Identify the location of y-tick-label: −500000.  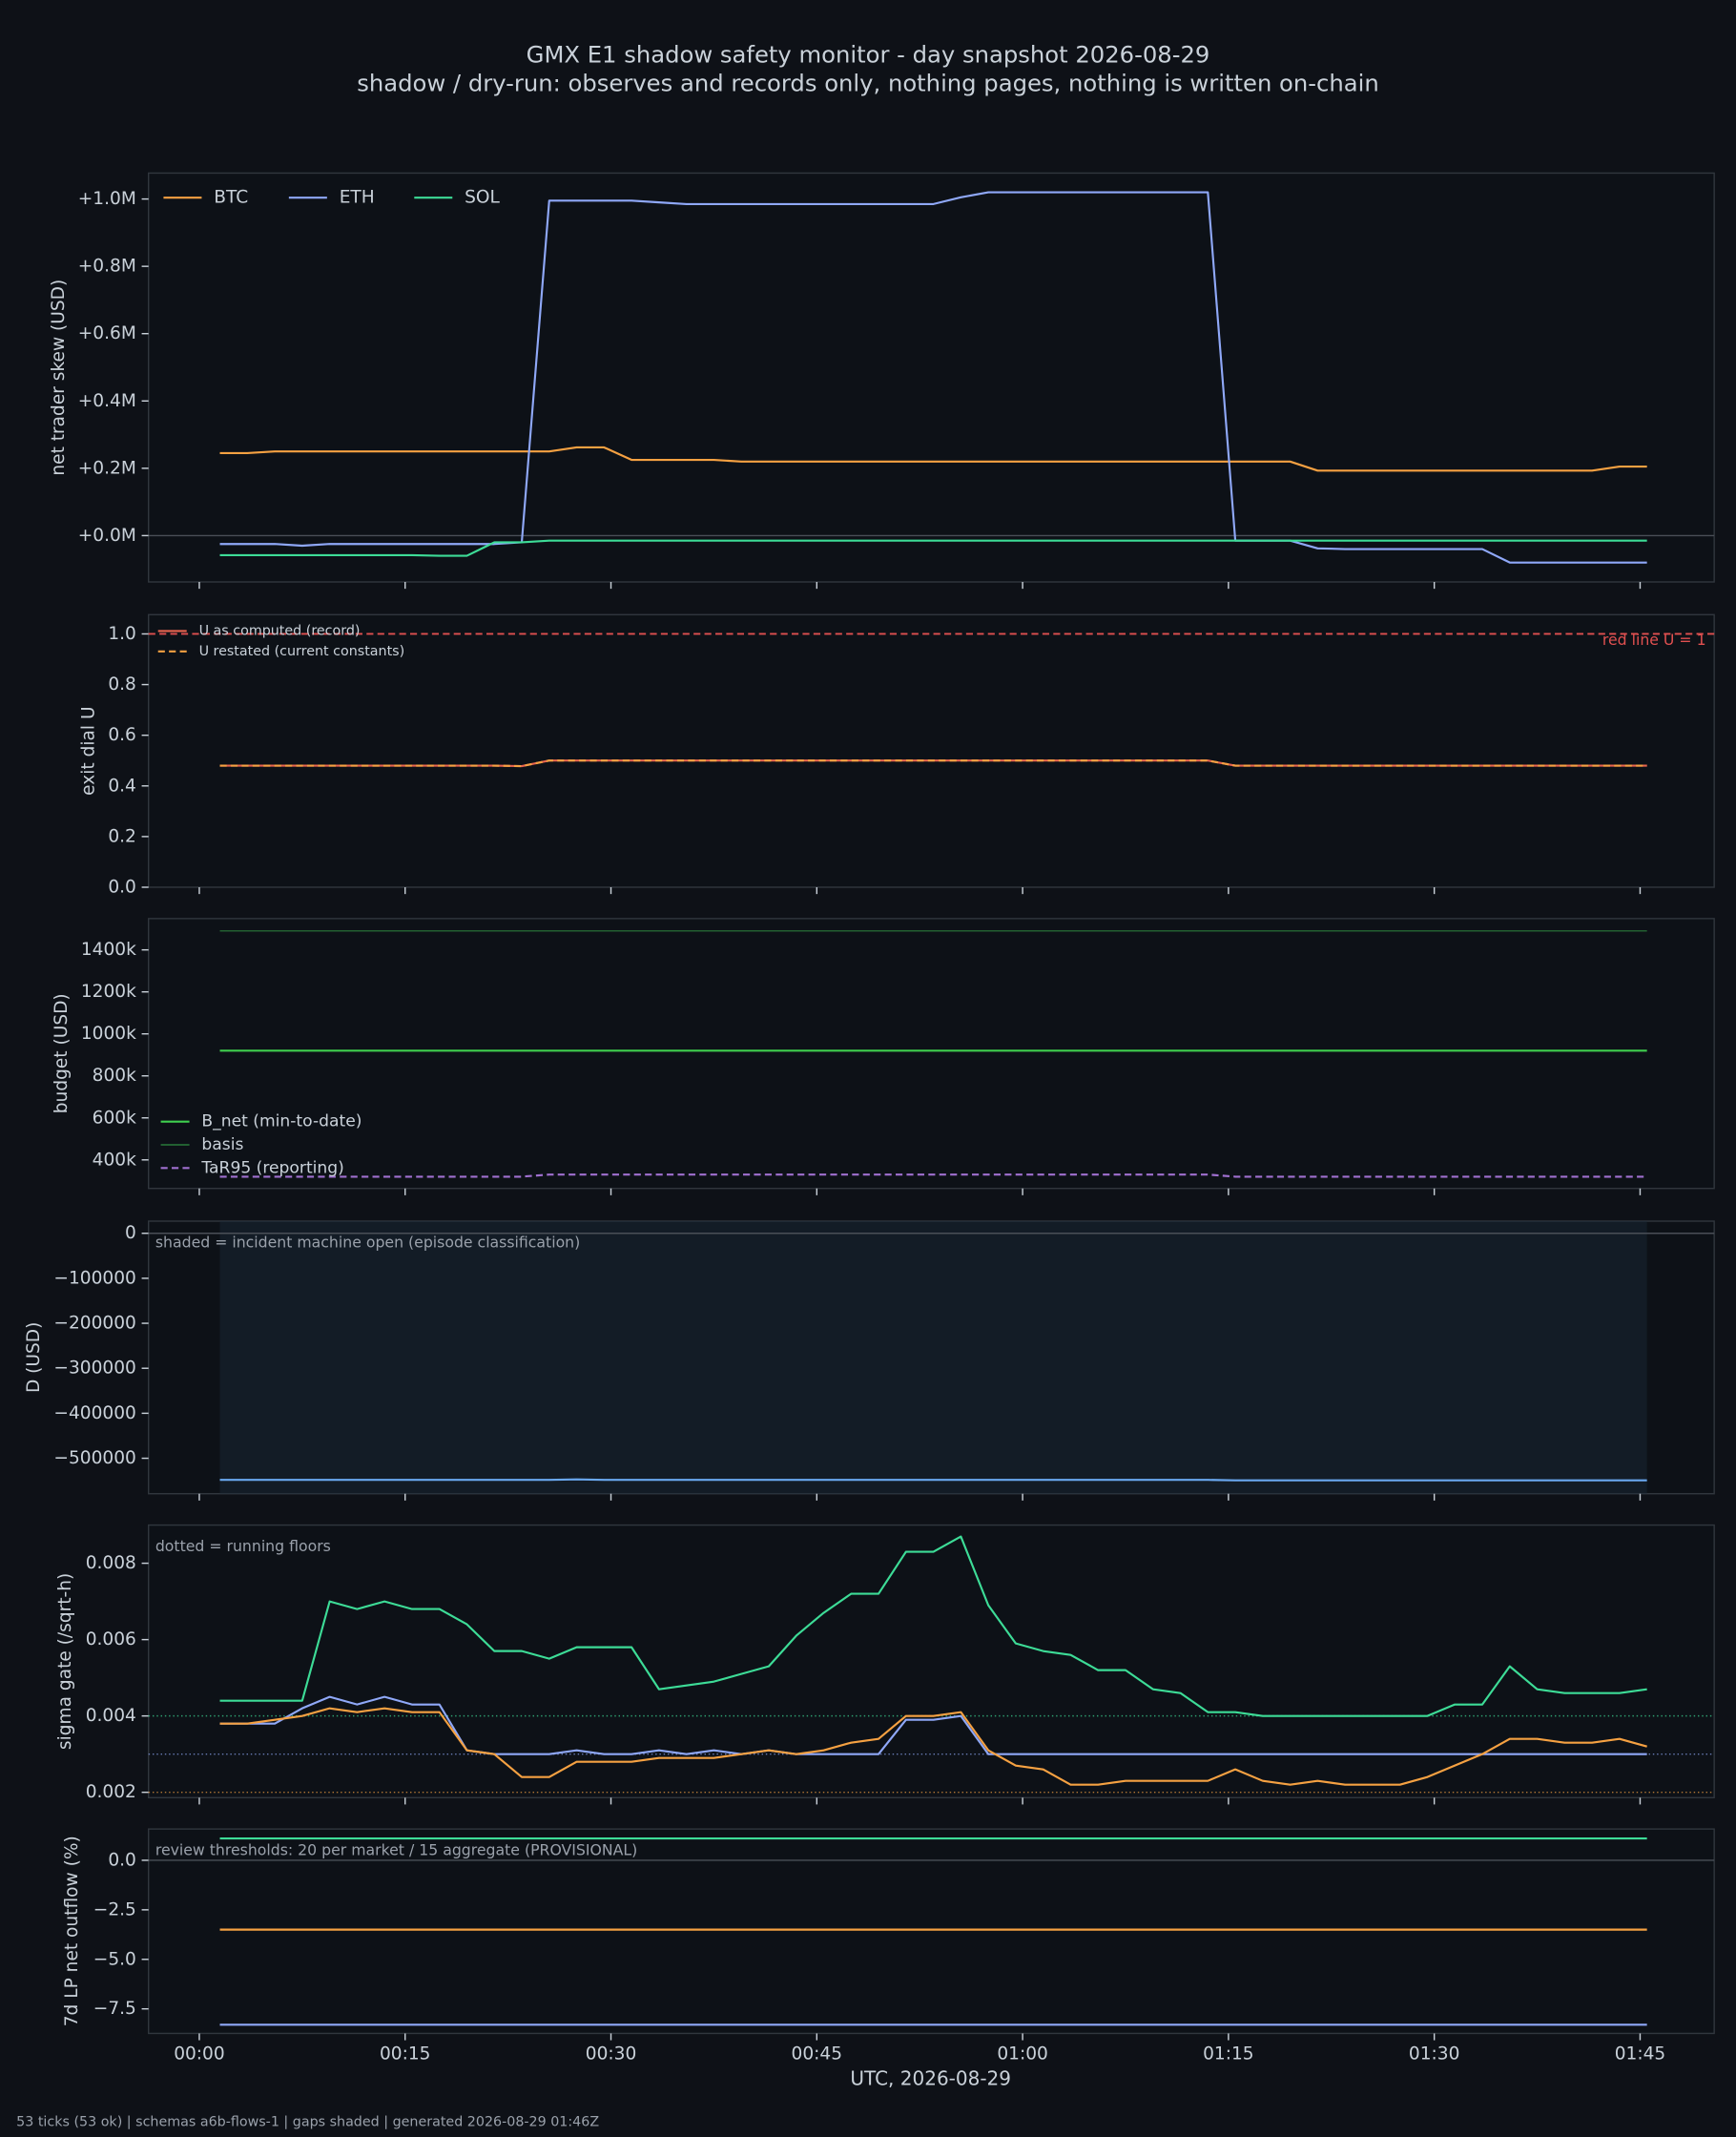
(94, 1458).